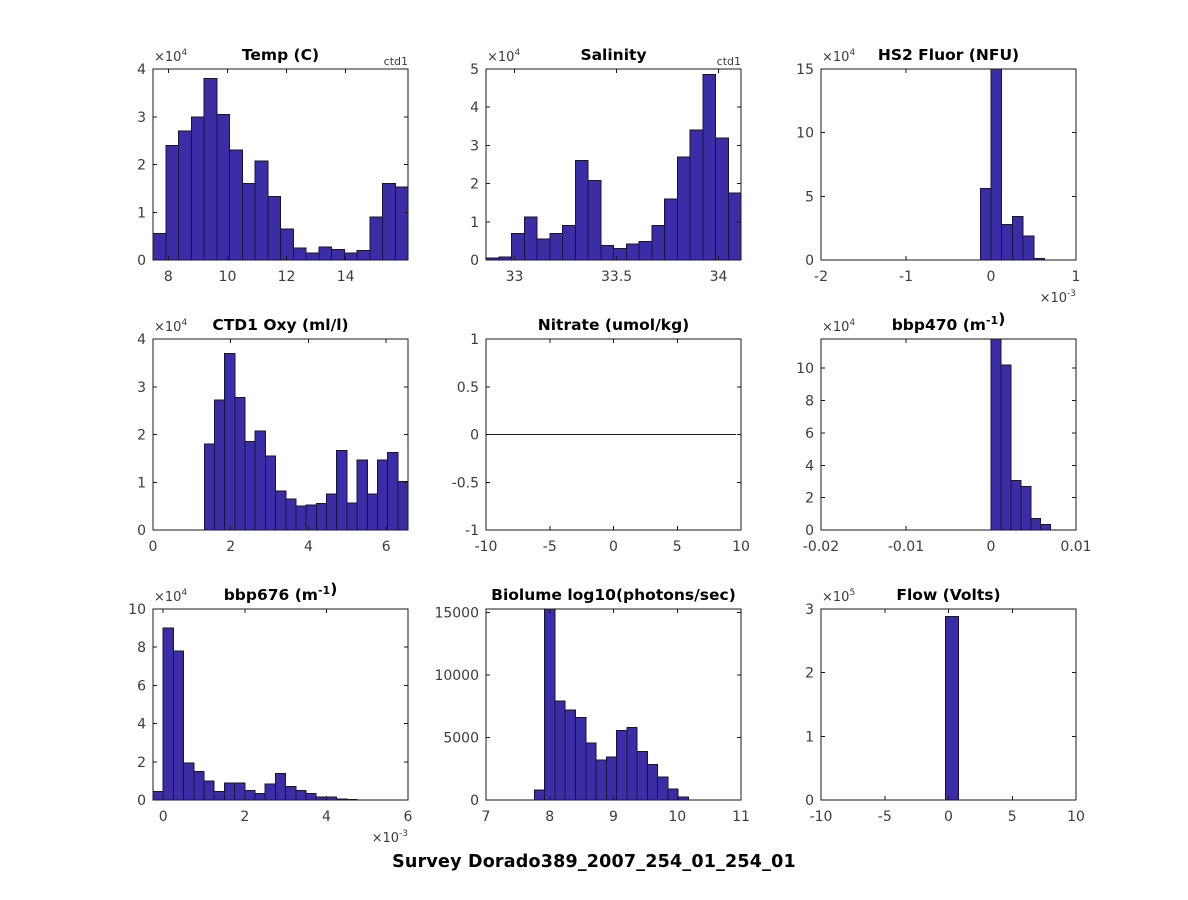  I want to click on x-tick-label: 5, so click(1012, 817).